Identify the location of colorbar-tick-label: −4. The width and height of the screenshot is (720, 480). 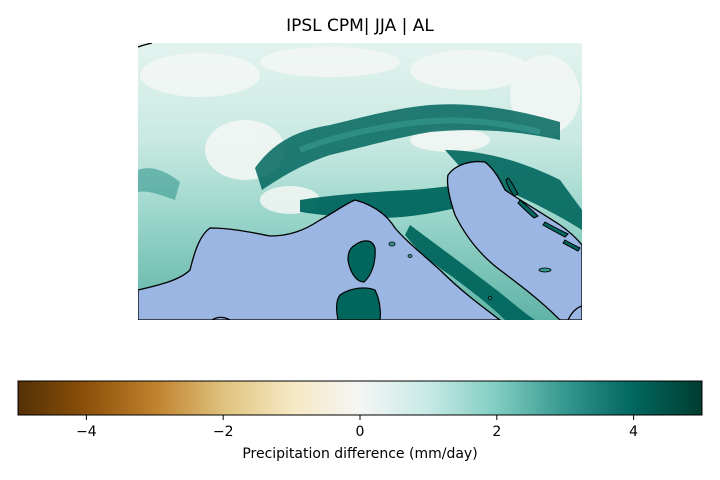
(86, 432).